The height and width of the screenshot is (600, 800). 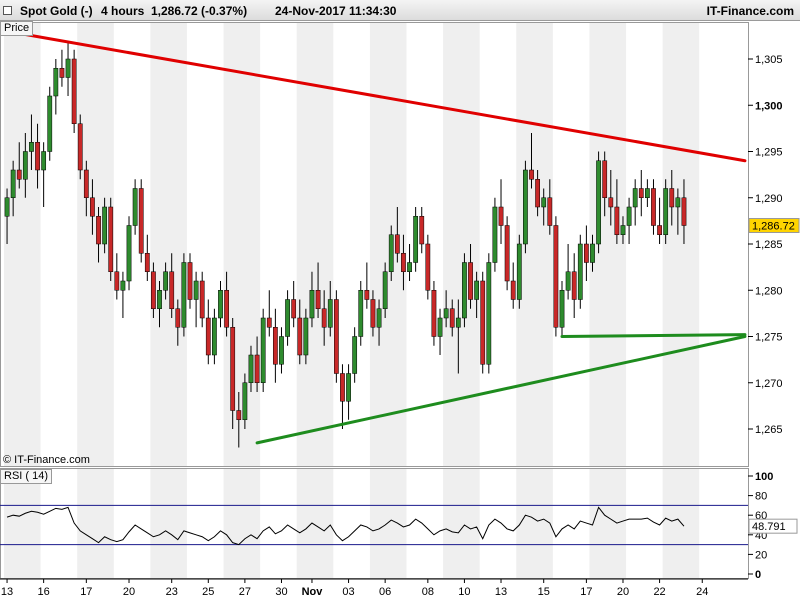 What do you see at coordinates (764, 477) in the screenshot?
I see `rsi-tick-label: 100` at bounding box center [764, 477].